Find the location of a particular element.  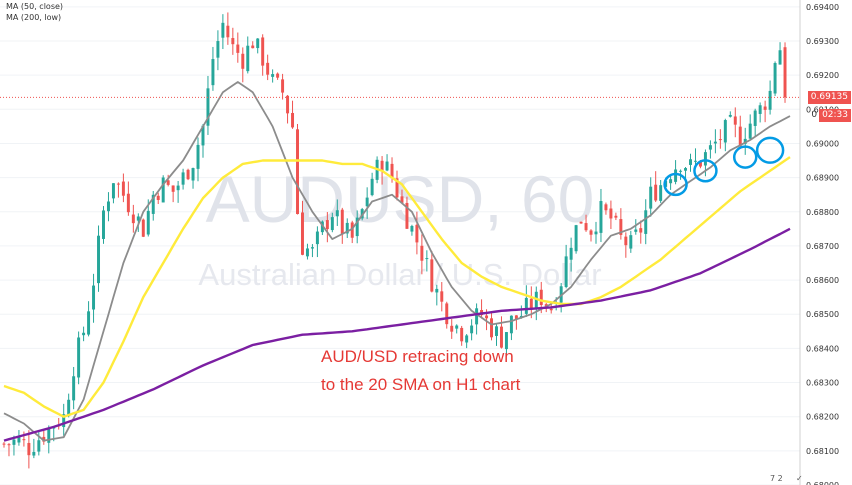

last-price-badge: 0.69135 is located at coordinates (829, 97).